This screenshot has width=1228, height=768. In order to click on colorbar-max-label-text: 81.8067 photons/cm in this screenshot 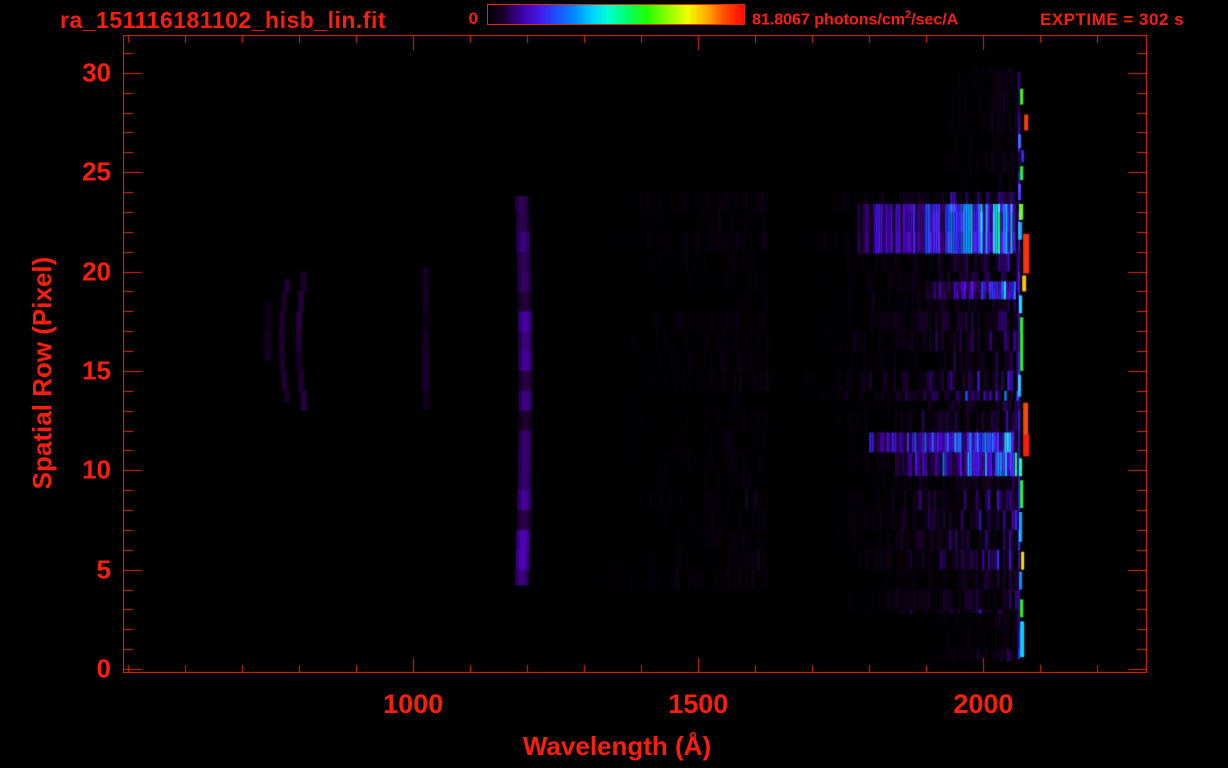, I will do `click(828, 20)`.